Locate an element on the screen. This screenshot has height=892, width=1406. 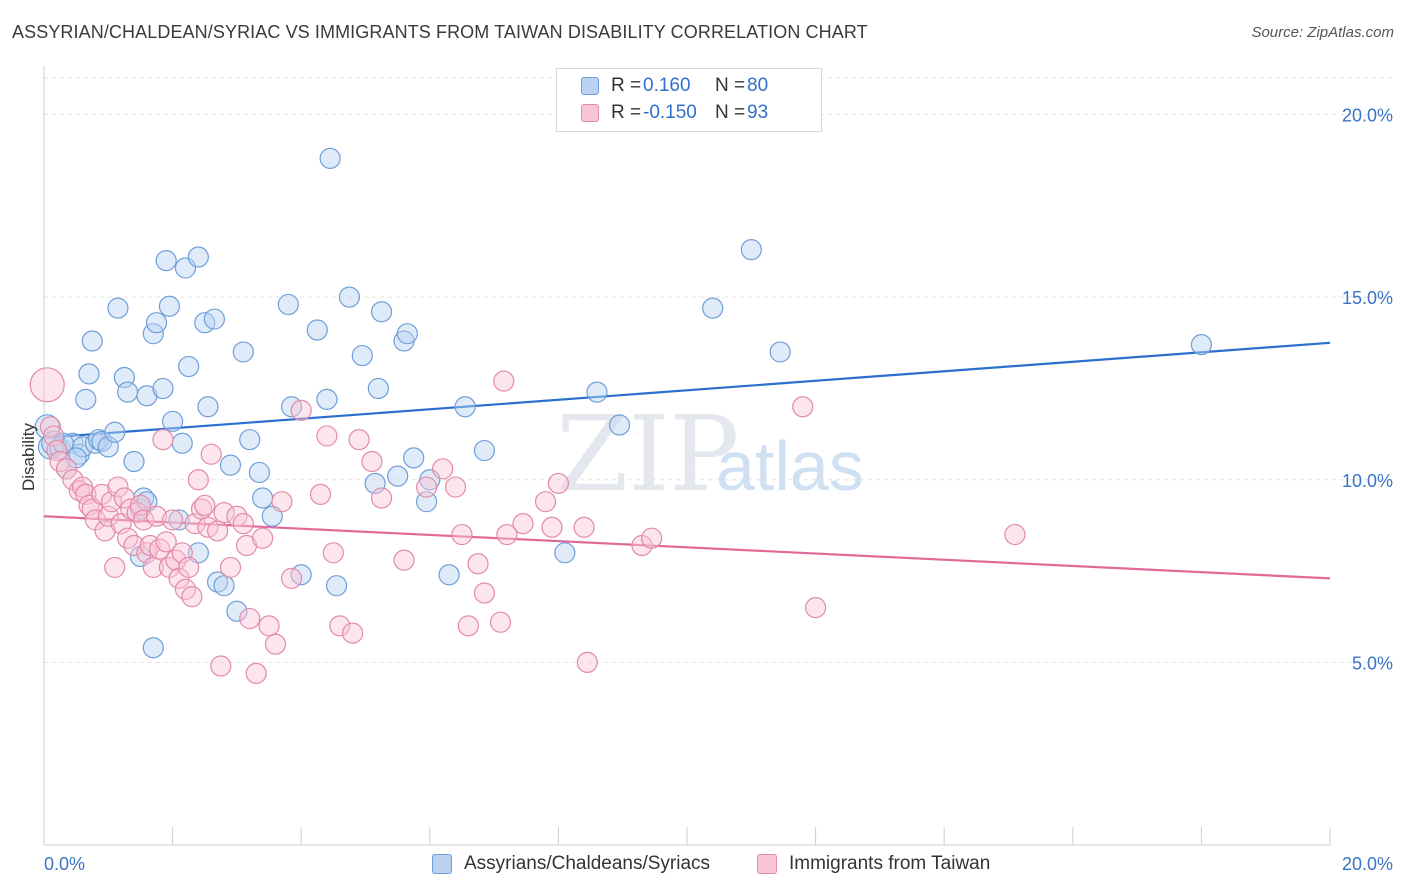
bottom-legend-swatch-blue is located at coordinates (442, 864).